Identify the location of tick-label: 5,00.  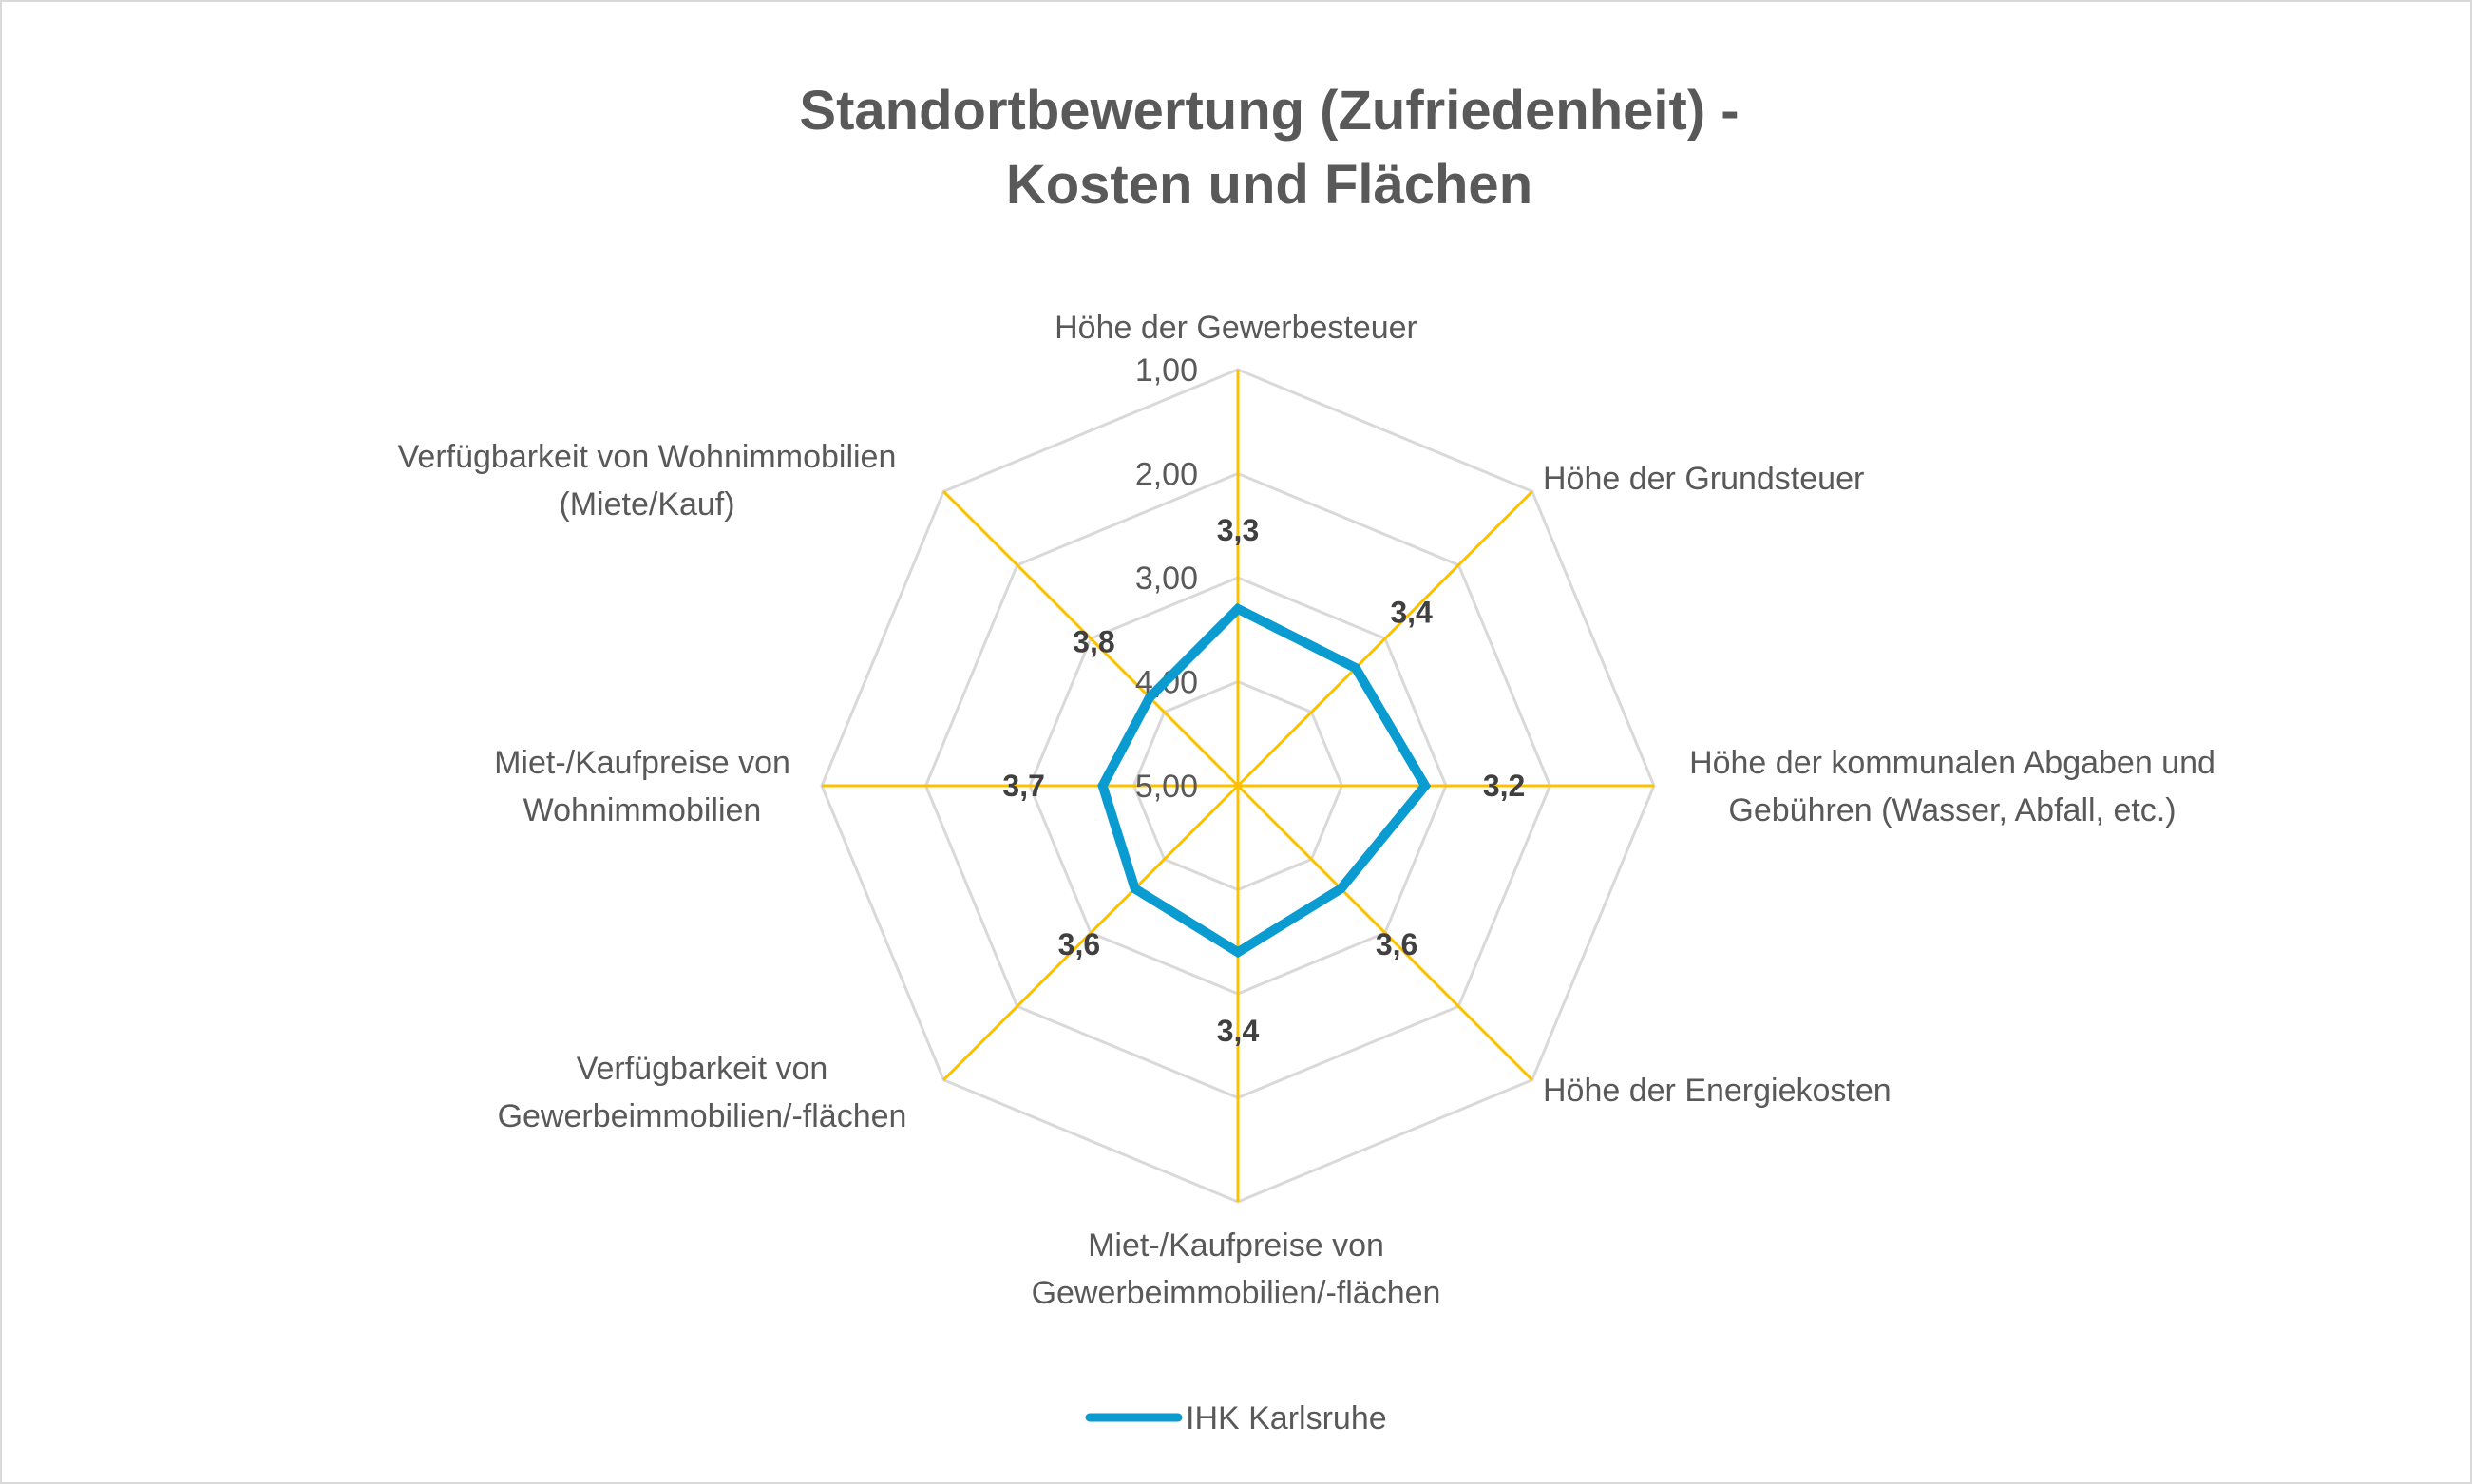
(1166, 787).